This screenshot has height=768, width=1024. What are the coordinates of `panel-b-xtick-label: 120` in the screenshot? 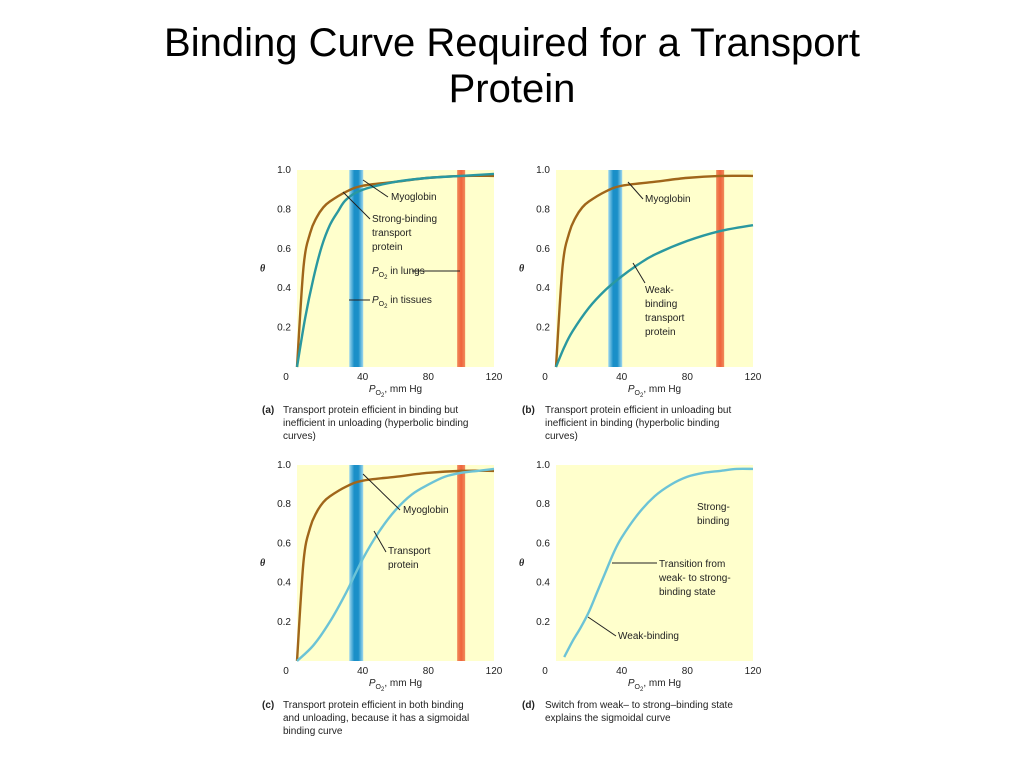 It's located at (753, 377).